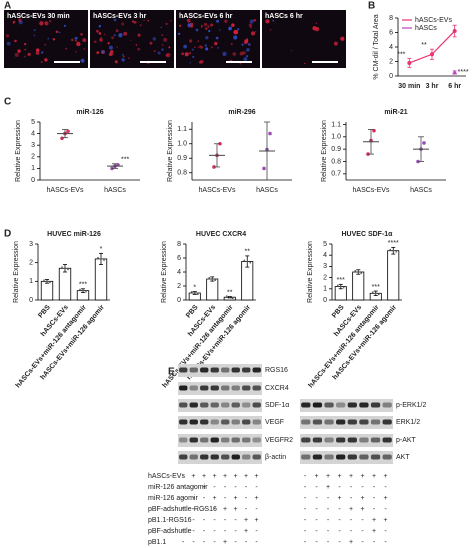 The height and width of the screenshot is (548, 474). What do you see at coordinates (395, 112) in the screenshot?
I see `chart-title: miR-21` at bounding box center [395, 112].